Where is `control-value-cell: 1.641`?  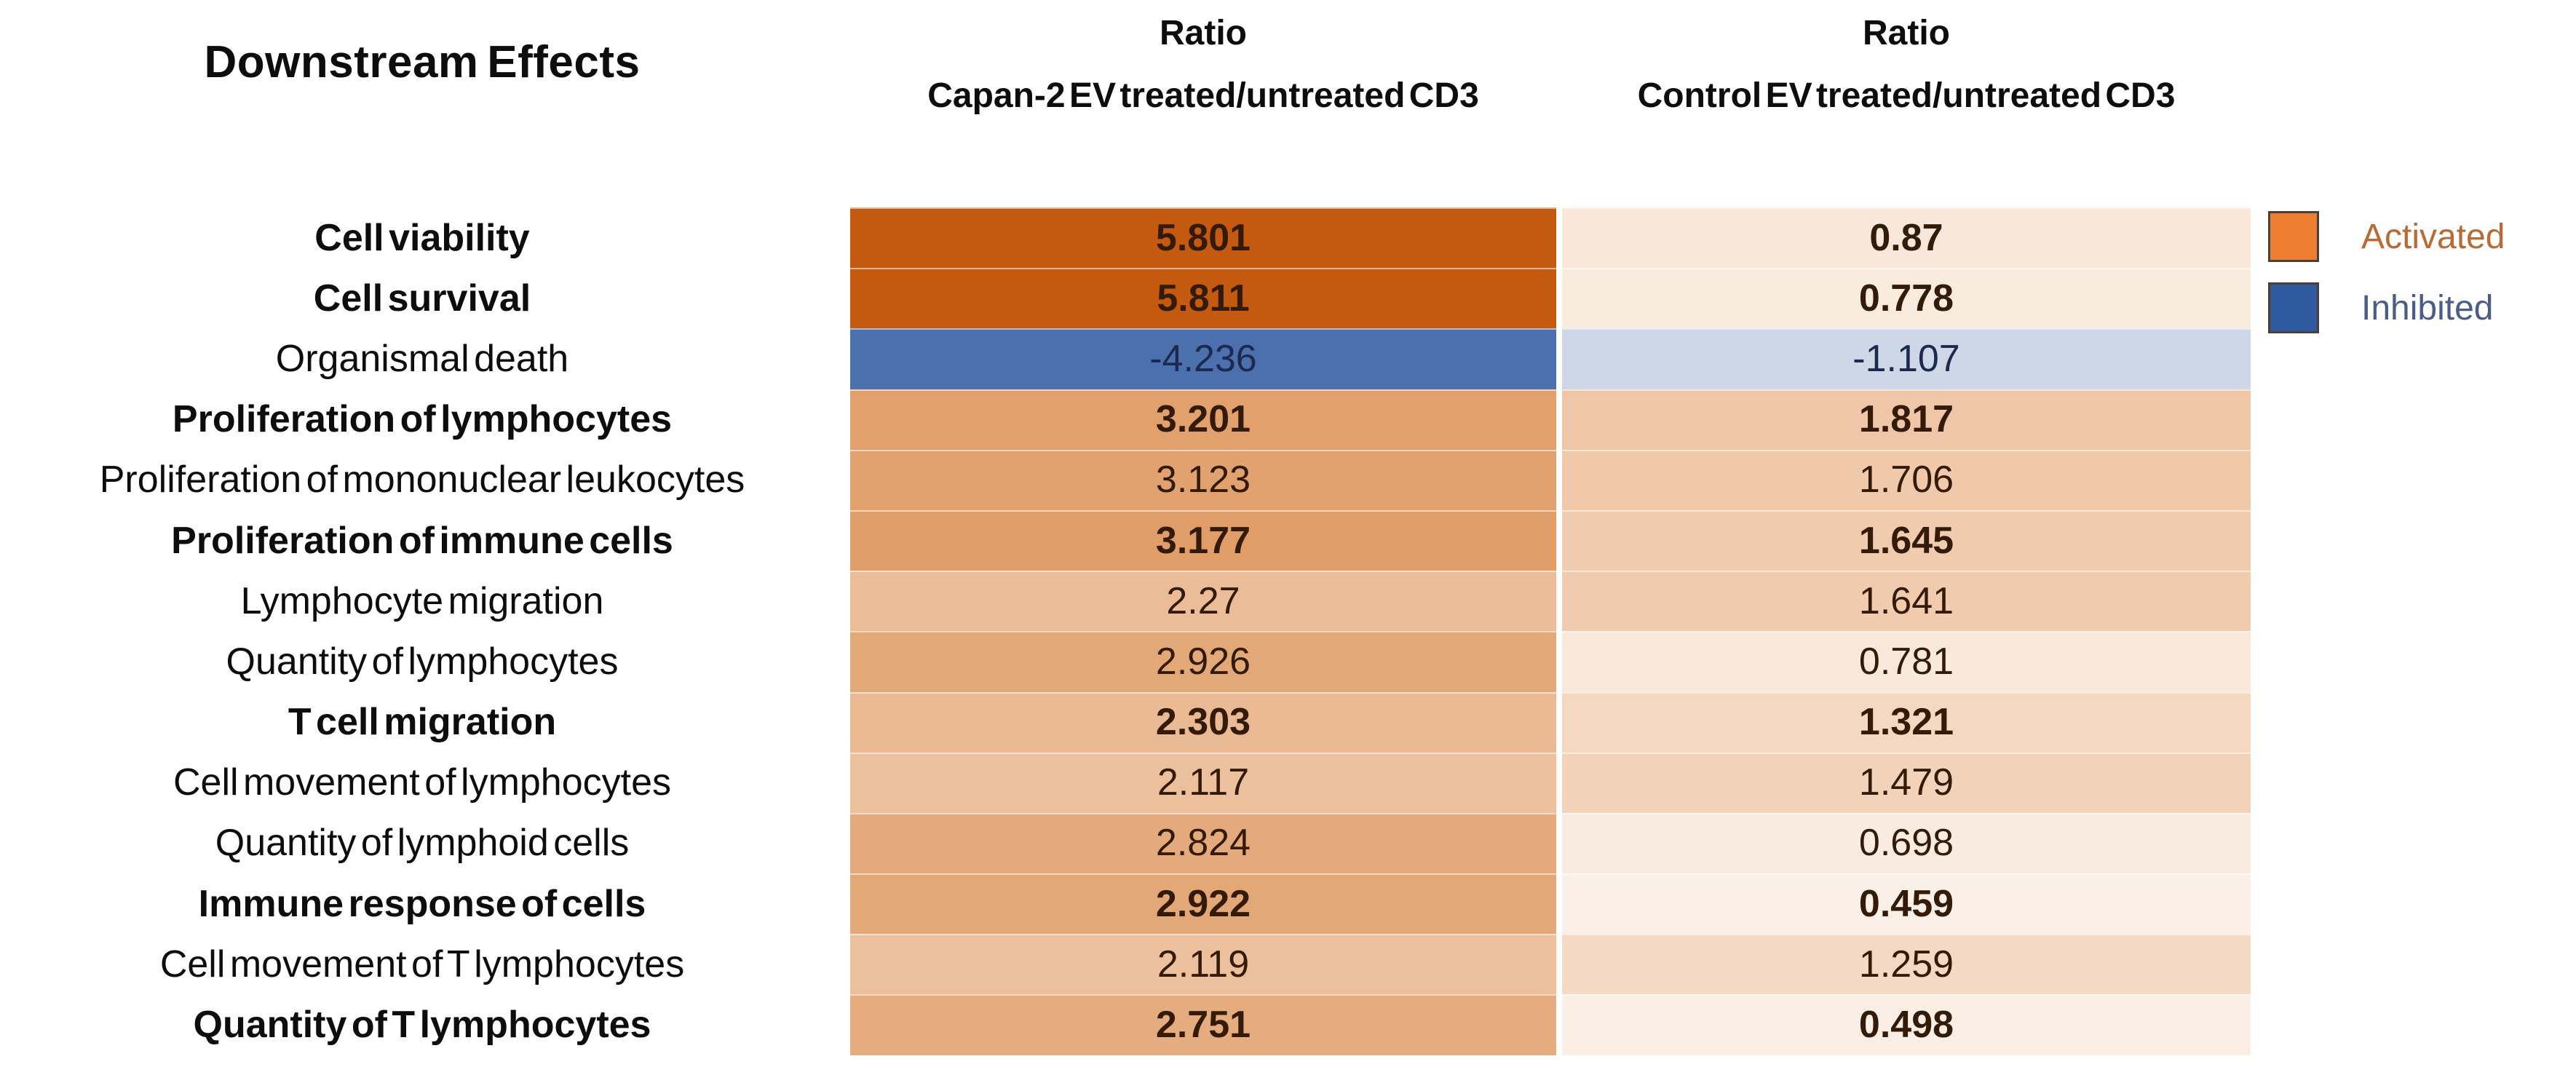
control-value-cell: 1.641 is located at coordinates (1906, 601).